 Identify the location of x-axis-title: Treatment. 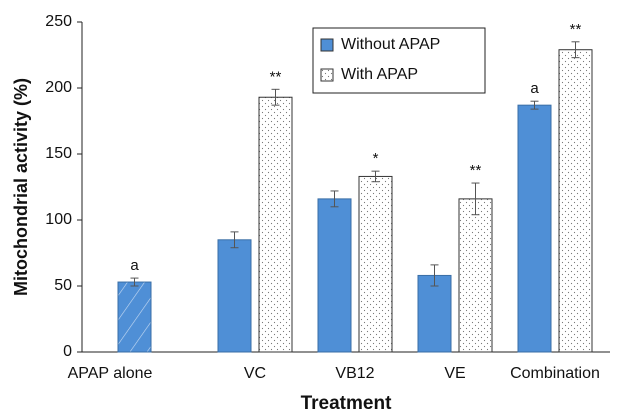
(346, 403).